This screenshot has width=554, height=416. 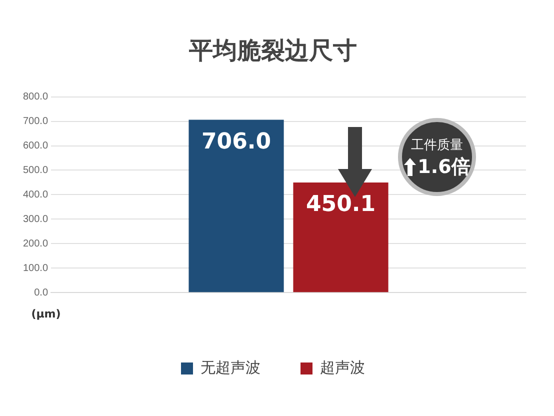 What do you see at coordinates (41, 292) in the screenshot?
I see `y-tick-label: 0.0` at bounding box center [41, 292].